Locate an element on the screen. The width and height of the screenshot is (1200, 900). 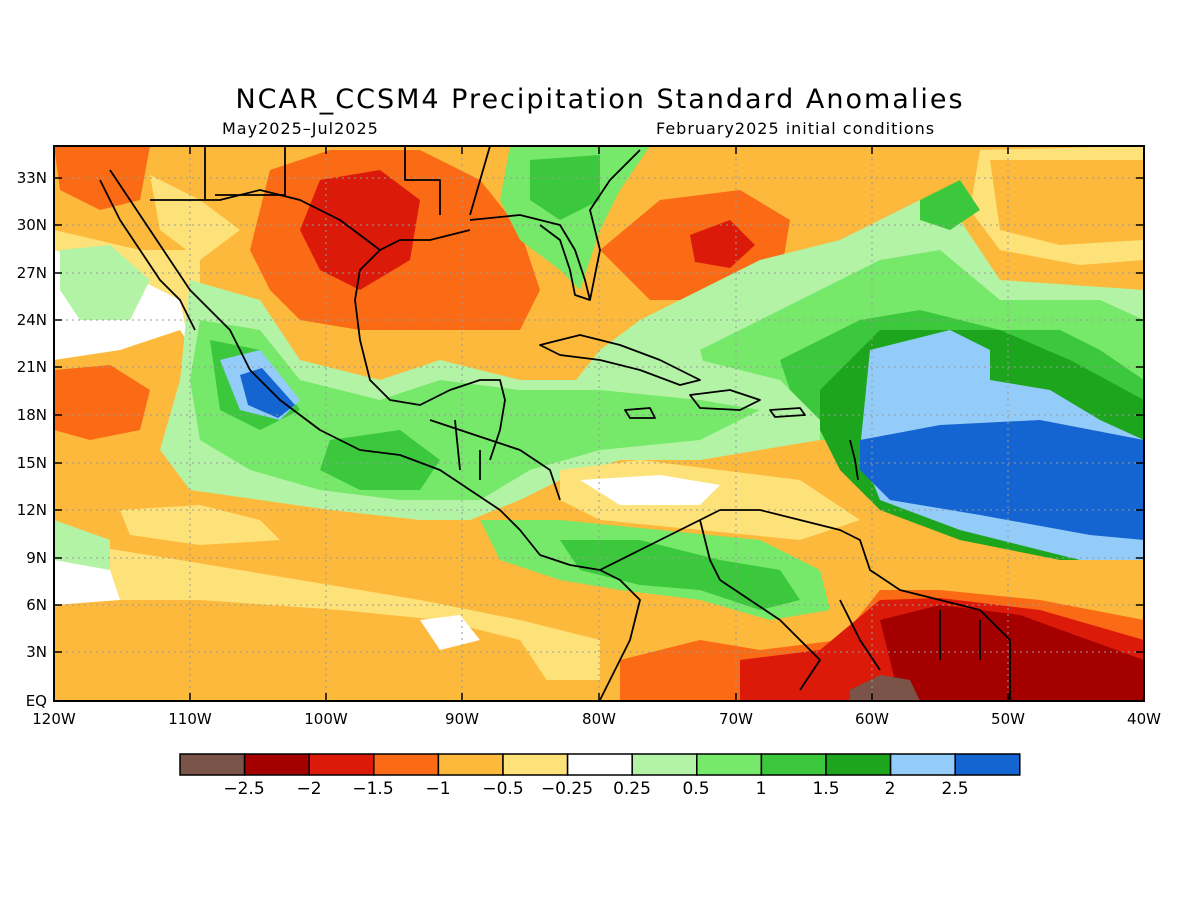
legend-label: −1 is located at coordinates (437, 789).